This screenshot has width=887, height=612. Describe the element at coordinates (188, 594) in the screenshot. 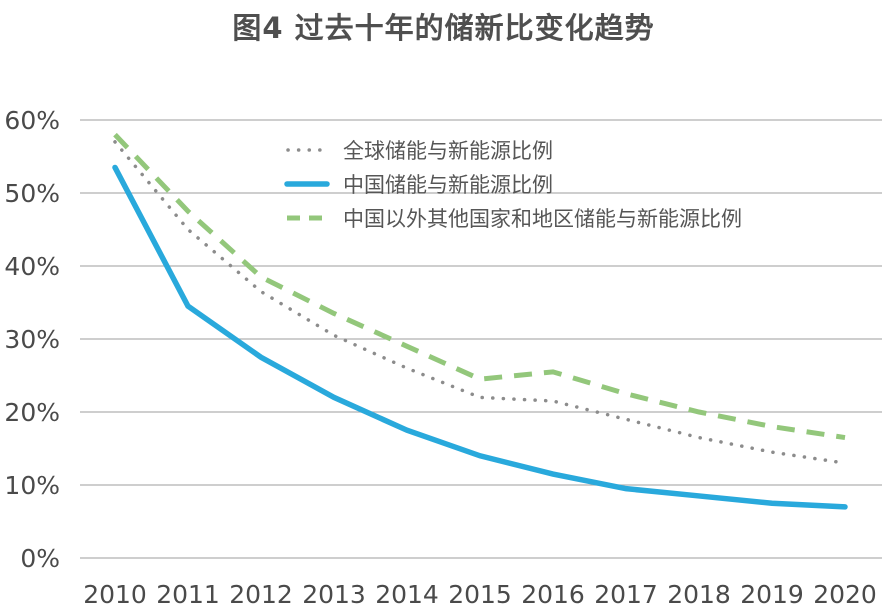

I see `x-axis-label: 2011` at that location.